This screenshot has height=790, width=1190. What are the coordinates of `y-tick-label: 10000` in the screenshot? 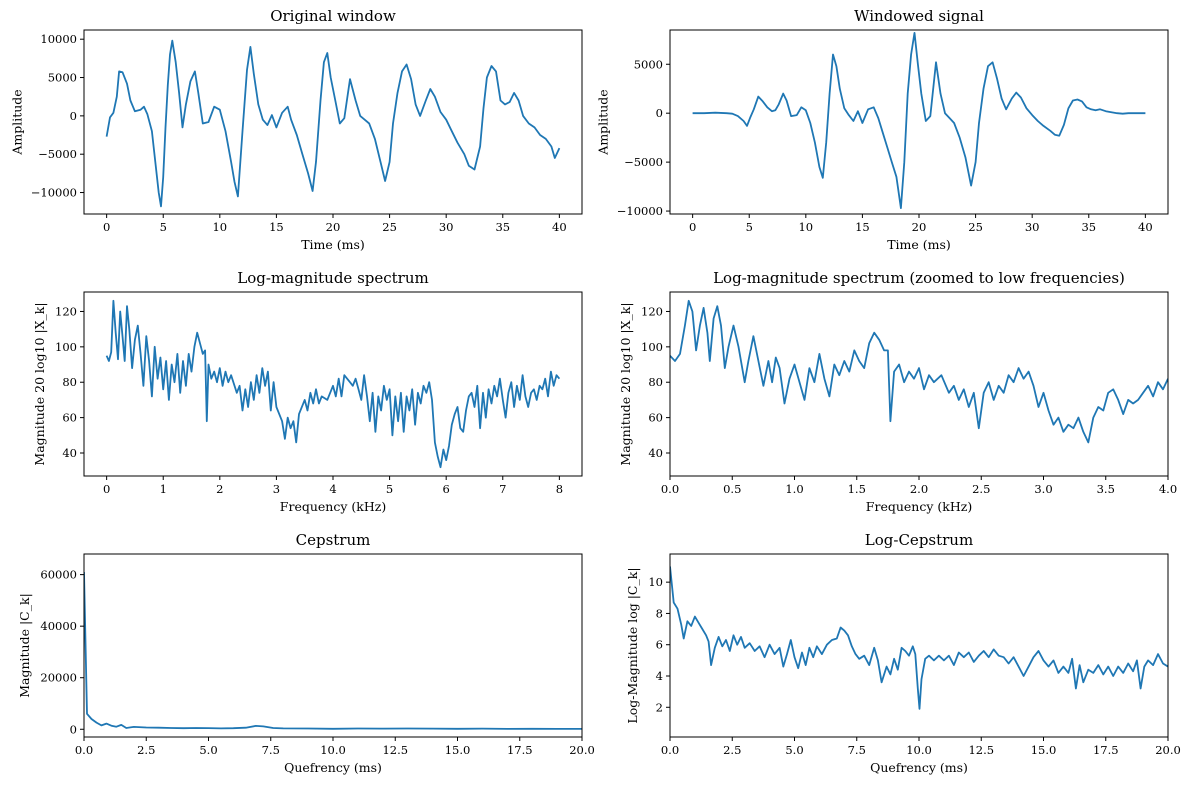 It's located at (58, 39).